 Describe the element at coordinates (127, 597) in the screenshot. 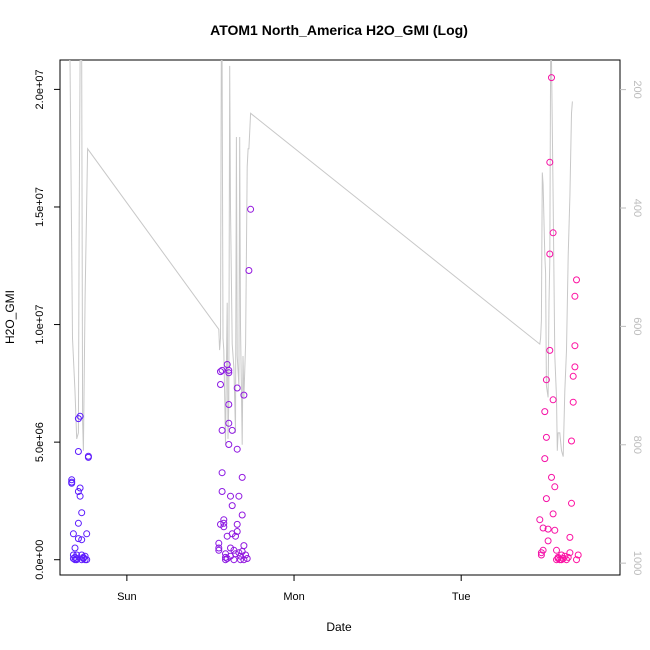

I see `x-tick-label: Sun` at that location.